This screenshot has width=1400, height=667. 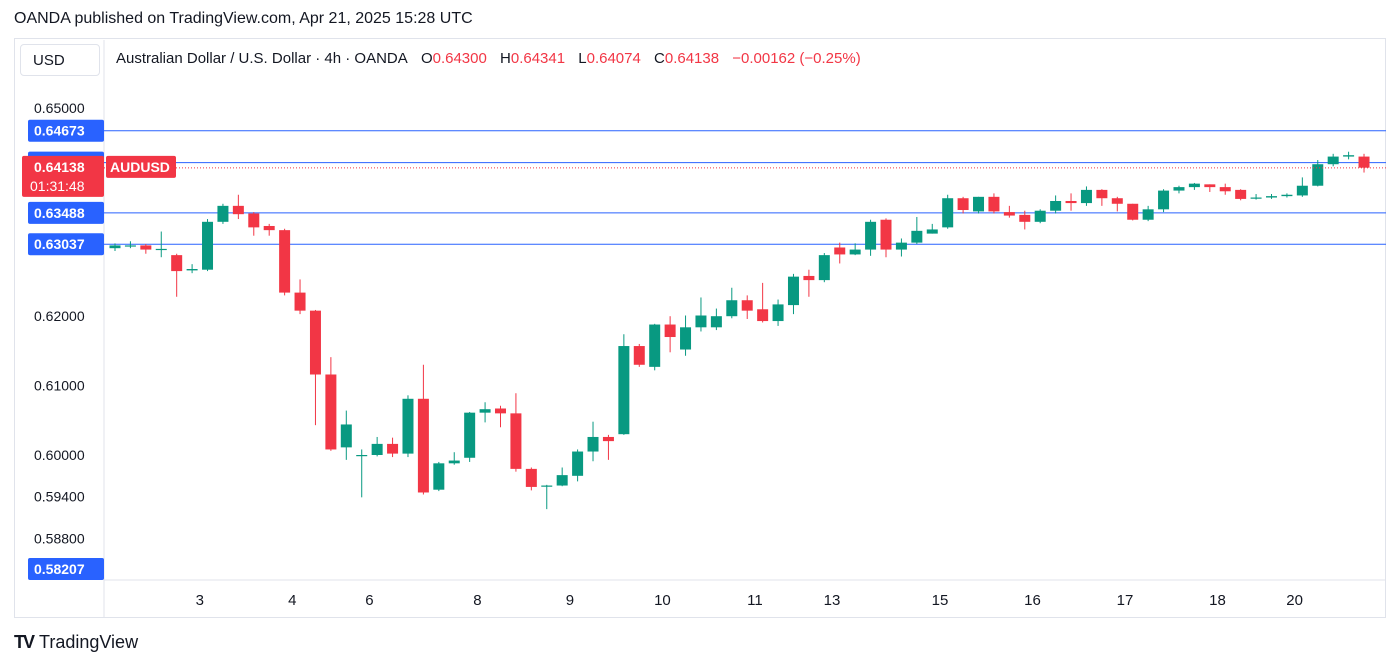 I want to click on x-tick-label: 11, so click(x=755, y=600).